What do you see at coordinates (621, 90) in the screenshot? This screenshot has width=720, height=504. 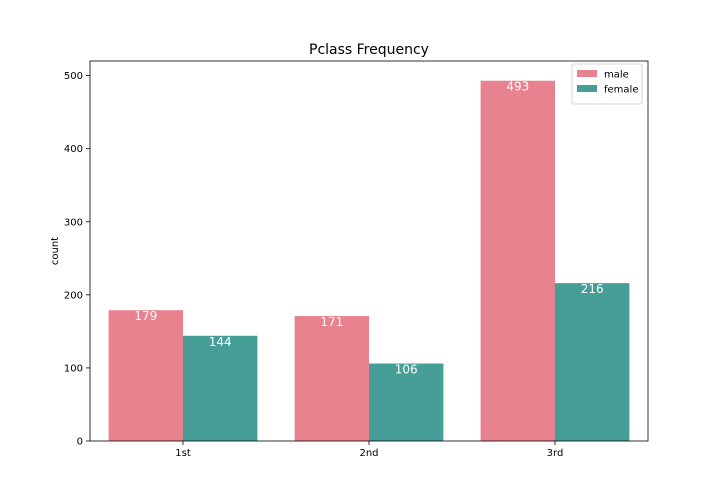 I see `legend-label-female: female` at bounding box center [621, 90].